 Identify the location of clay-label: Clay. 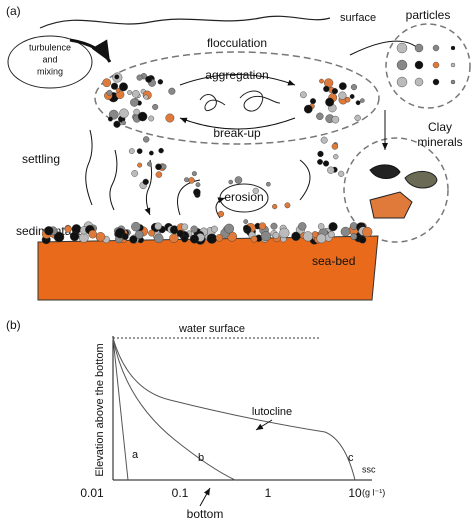
(440, 127).